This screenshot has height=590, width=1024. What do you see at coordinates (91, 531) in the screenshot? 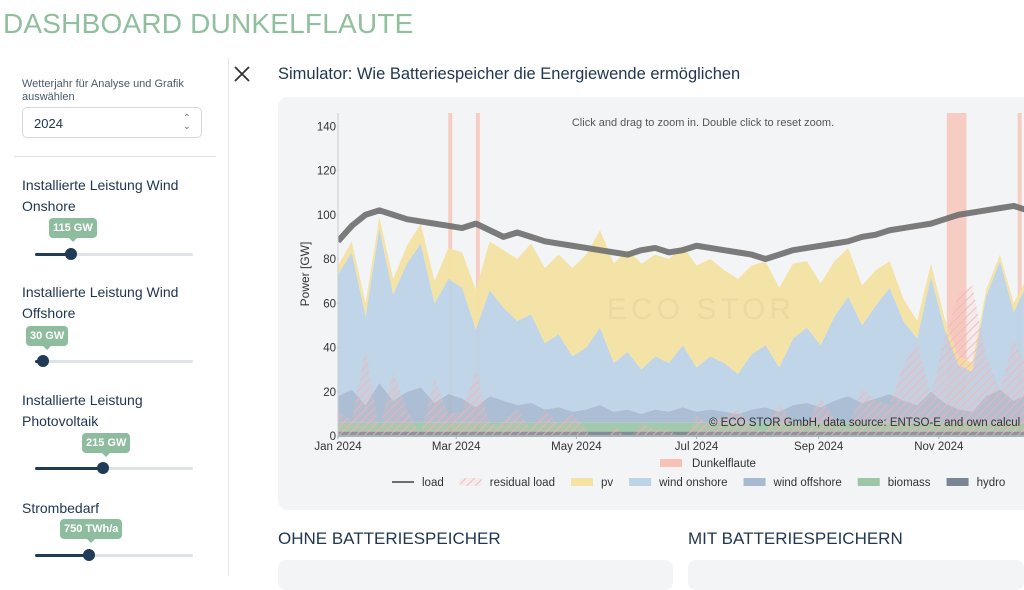
I see `slider-badge: 750 TWh/a` at bounding box center [91, 531].